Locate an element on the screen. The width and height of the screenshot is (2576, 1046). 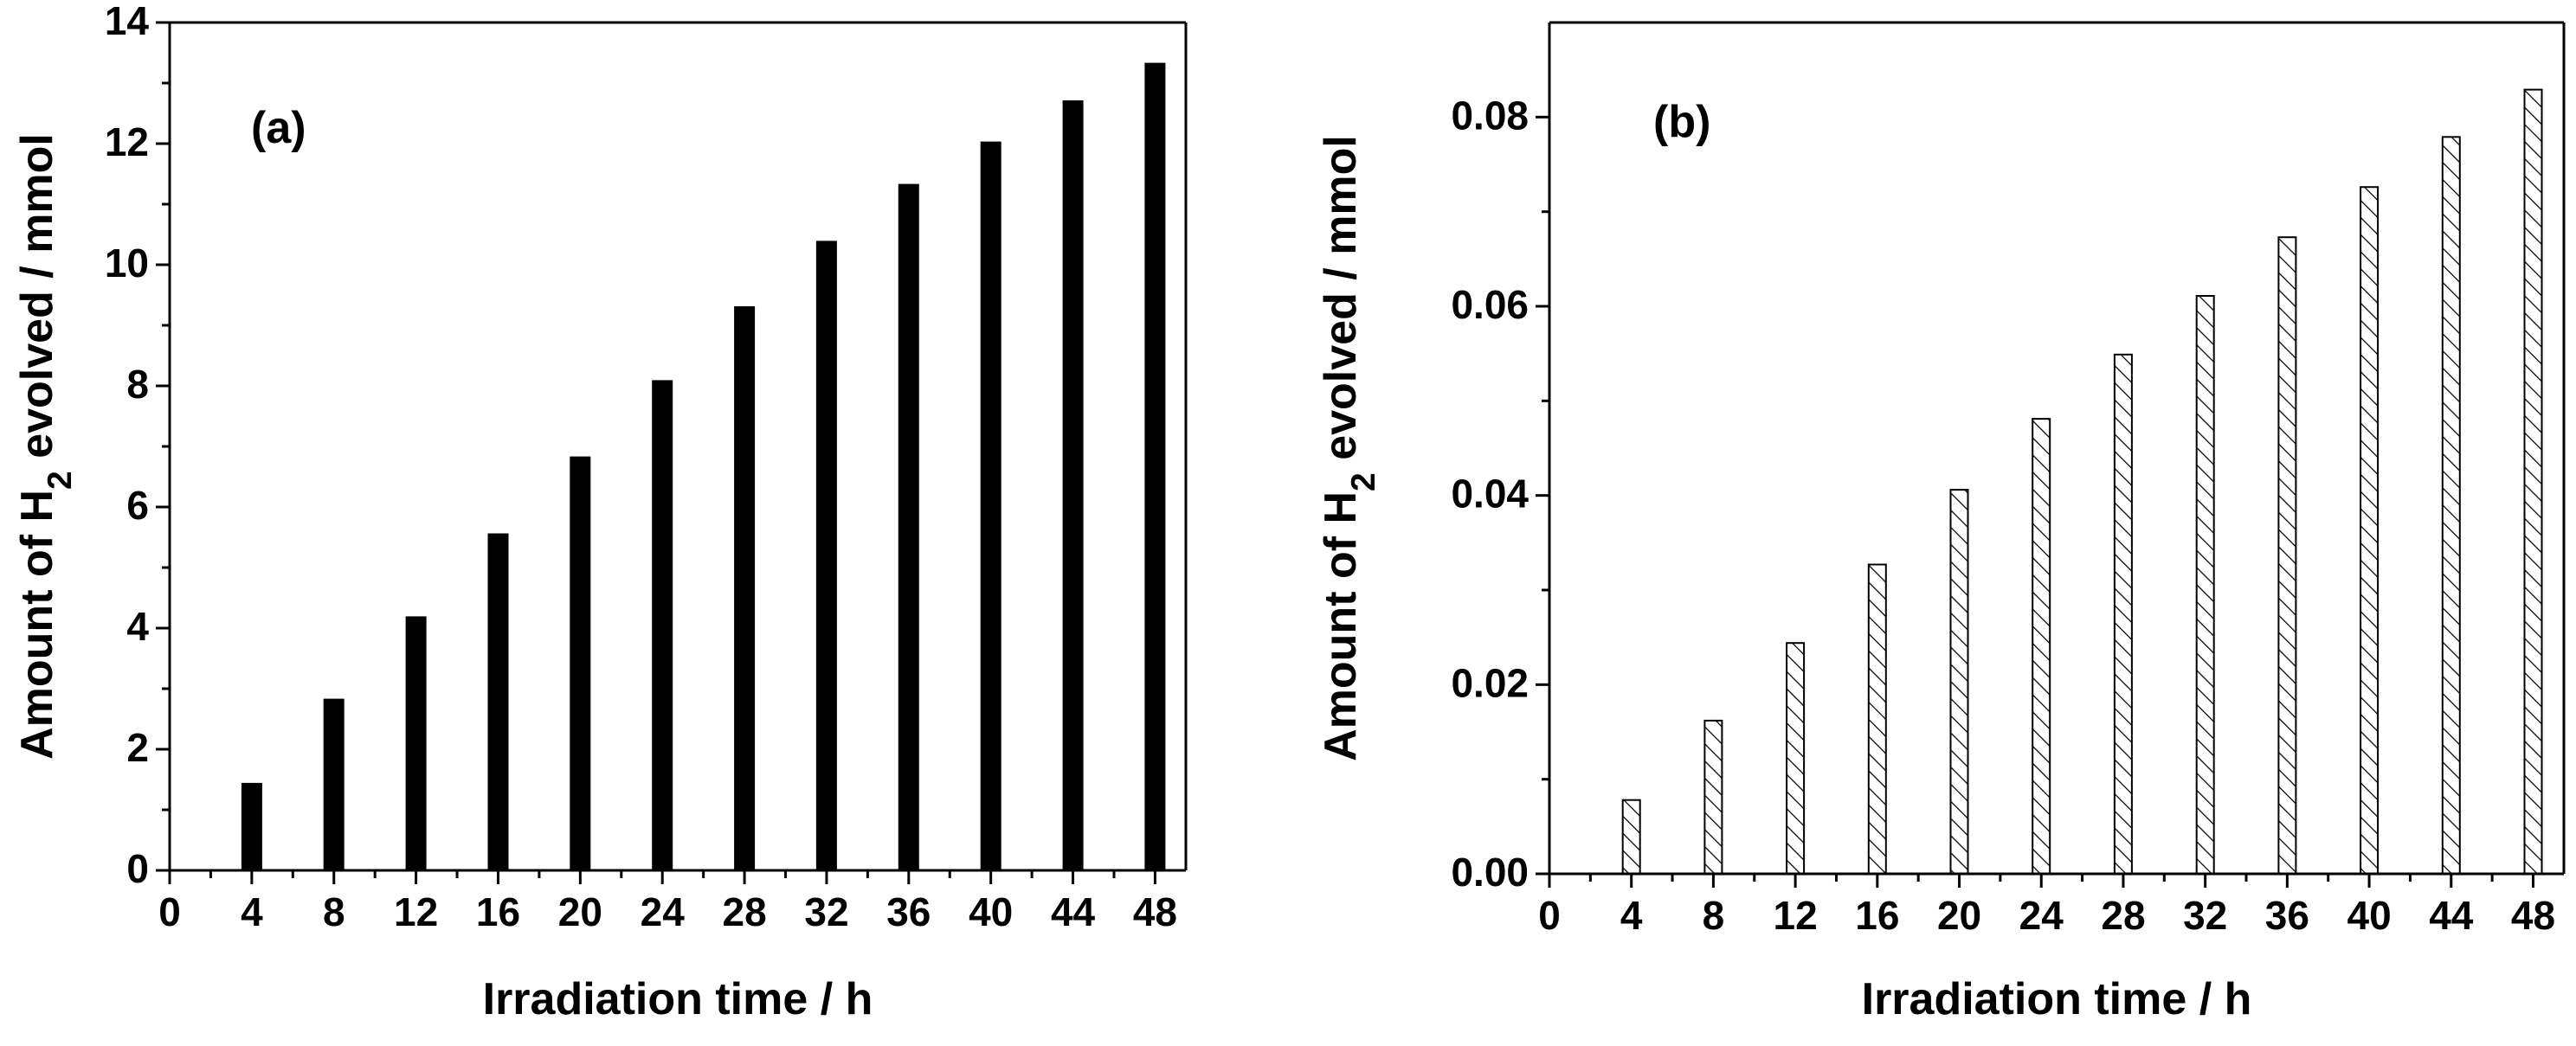
y-tick-label: 6 is located at coordinates (137, 505).